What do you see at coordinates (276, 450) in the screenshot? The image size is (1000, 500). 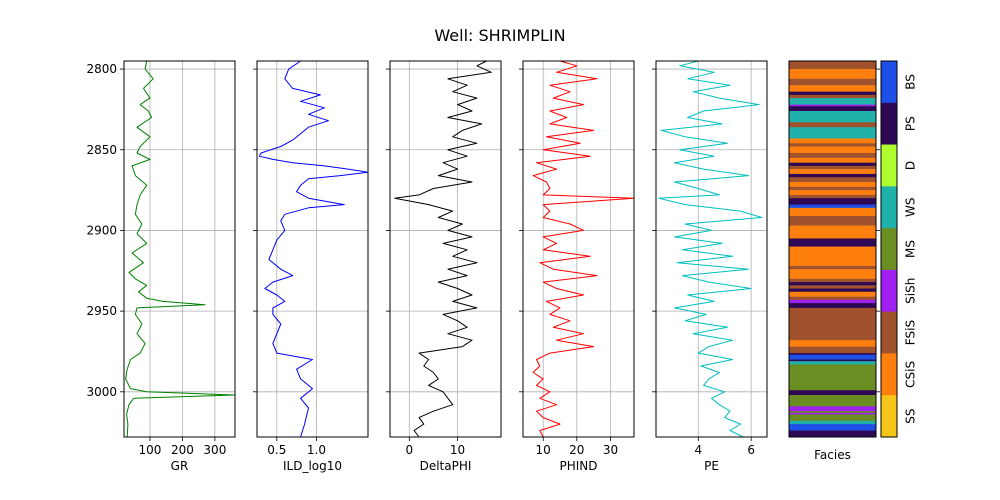 I see `x-tick-label: 0.5` at bounding box center [276, 450].